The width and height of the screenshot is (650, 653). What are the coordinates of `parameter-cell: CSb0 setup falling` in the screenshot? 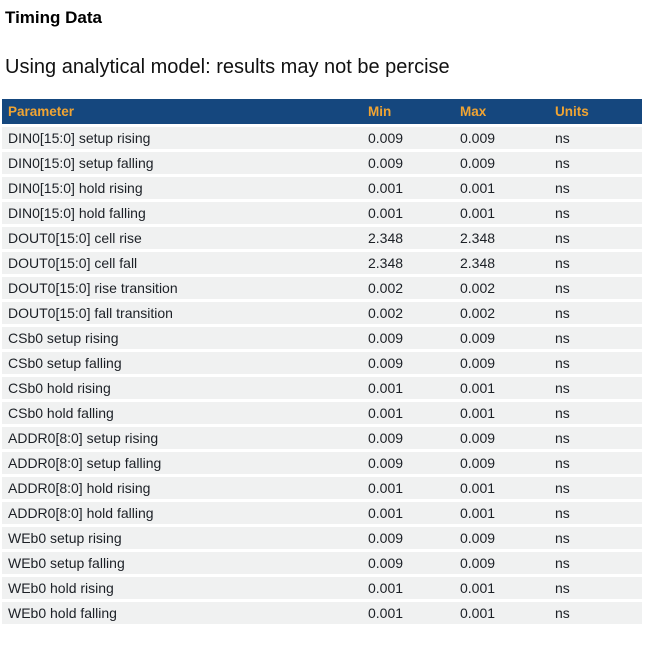 It's located at (184, 363).